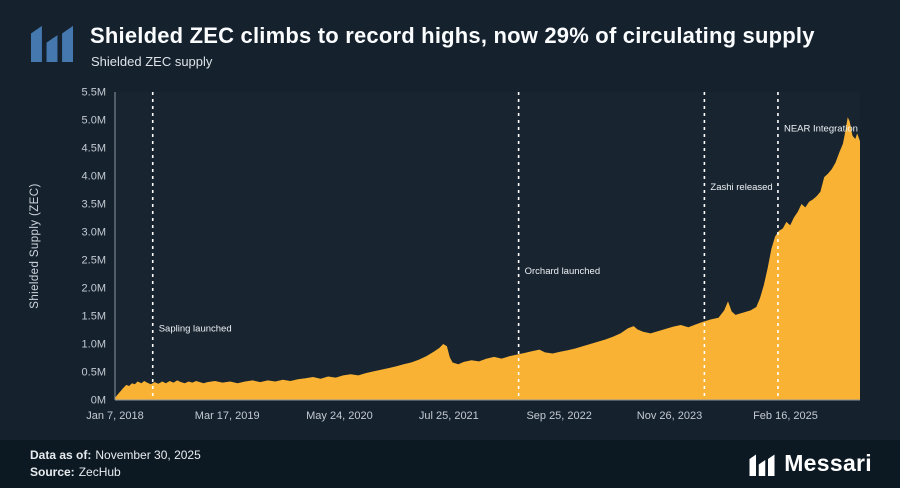 Image resolution: width=900 pixels, height=488 pixels. I want to click on x-tick-label: Sep 25, 2022, so click(558, 416).